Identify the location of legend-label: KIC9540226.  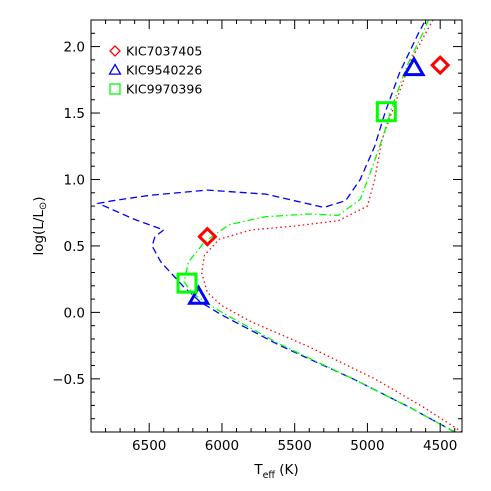
(164, 70).